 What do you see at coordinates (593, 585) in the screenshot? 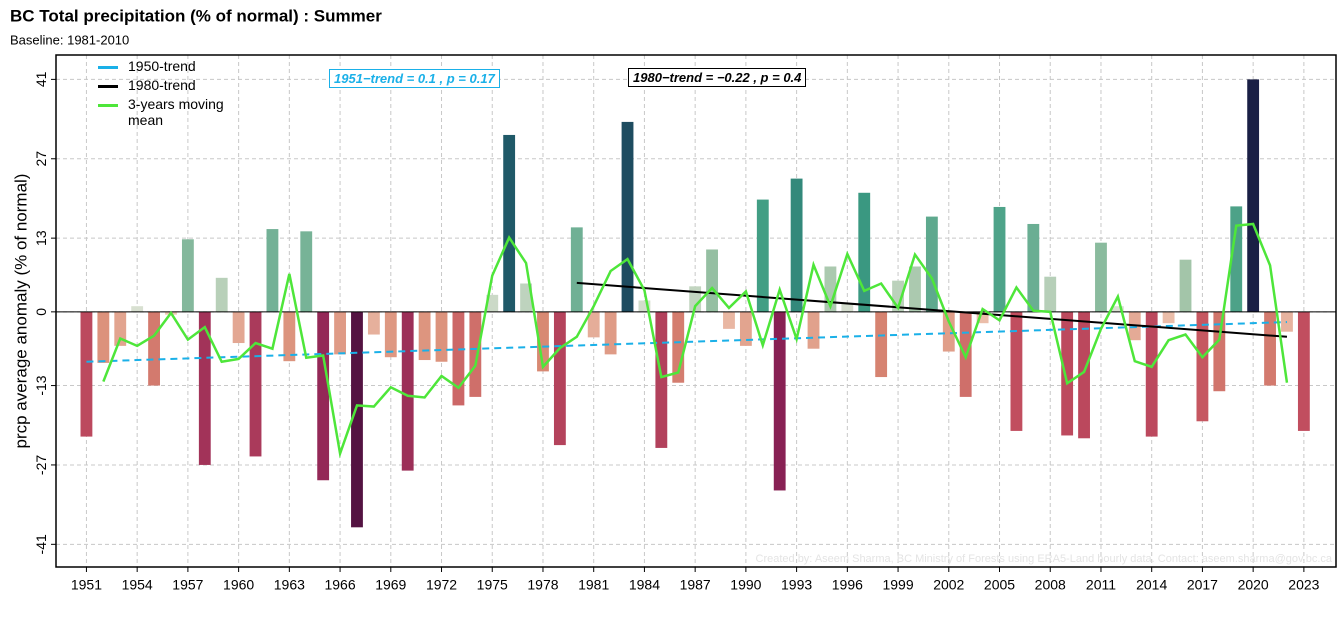
I see `x-tick-label: 1981` at bounding box center [593, 585].